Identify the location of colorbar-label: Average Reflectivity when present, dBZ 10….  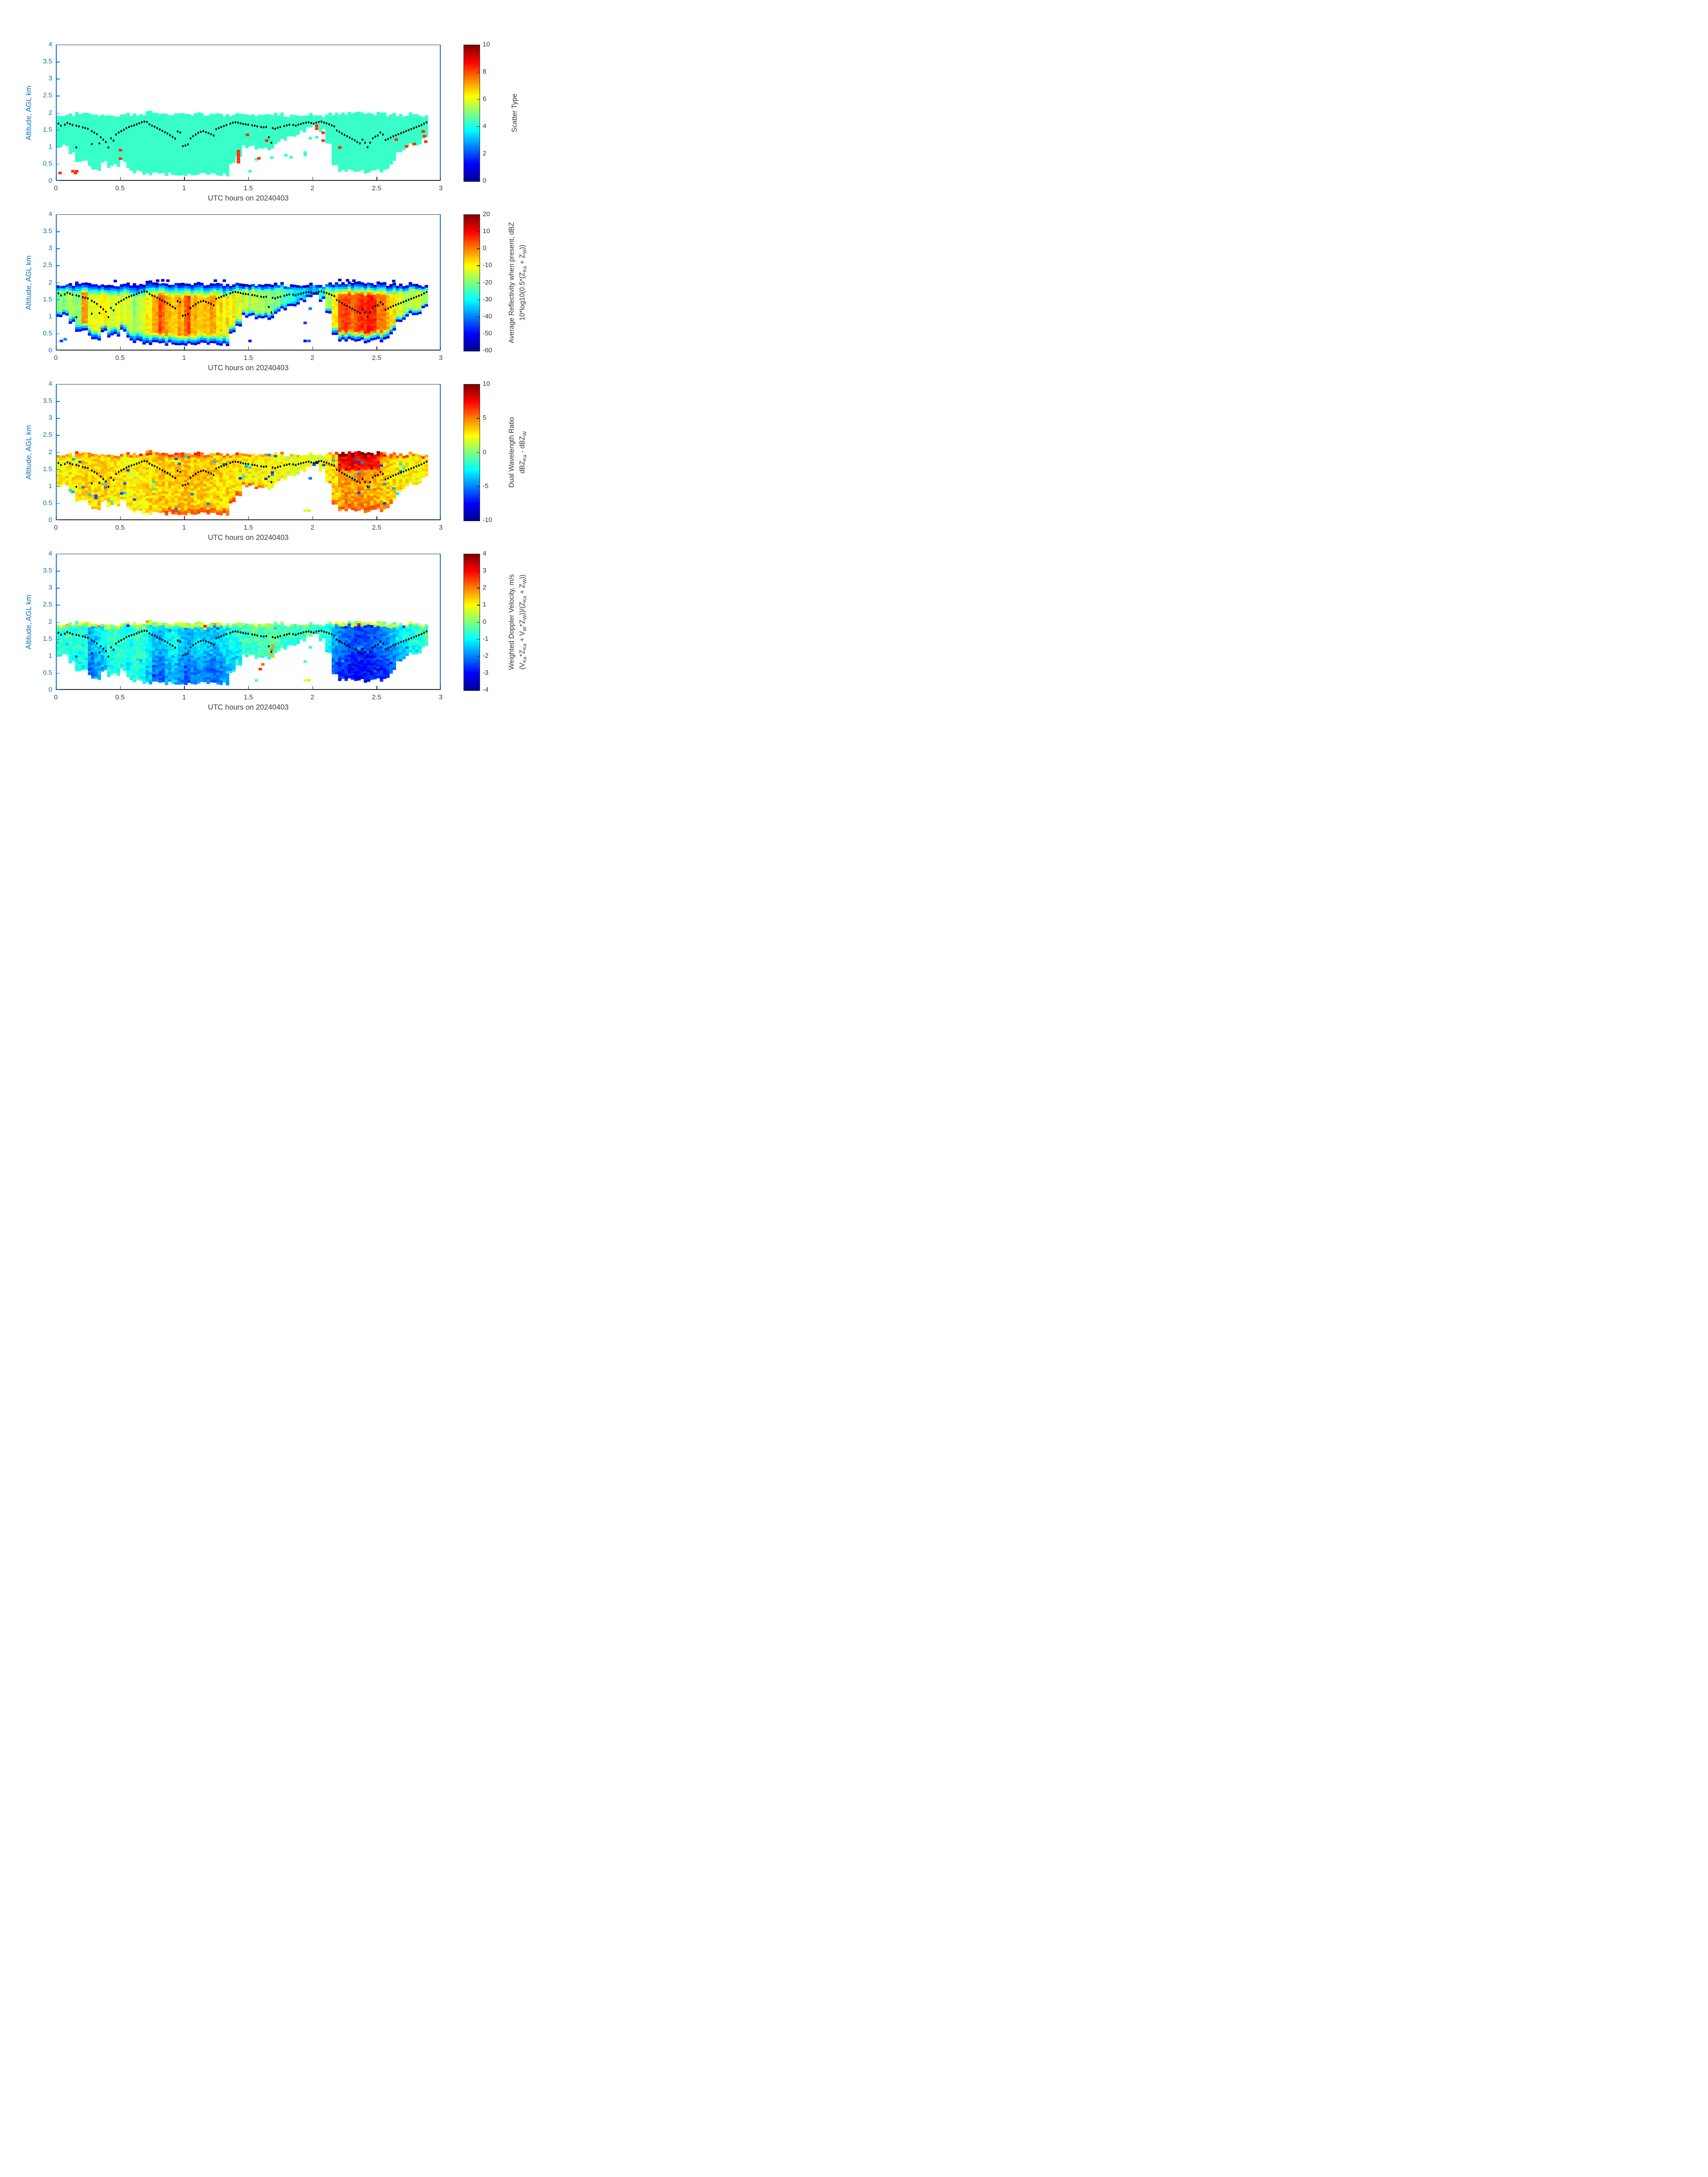
(518, 282).